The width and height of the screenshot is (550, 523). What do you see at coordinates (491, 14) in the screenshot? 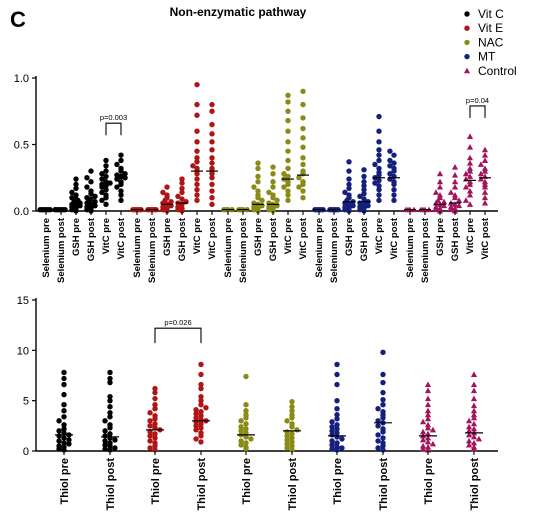
I see `legend-label: Vit C` at bounding box center [491, 14].